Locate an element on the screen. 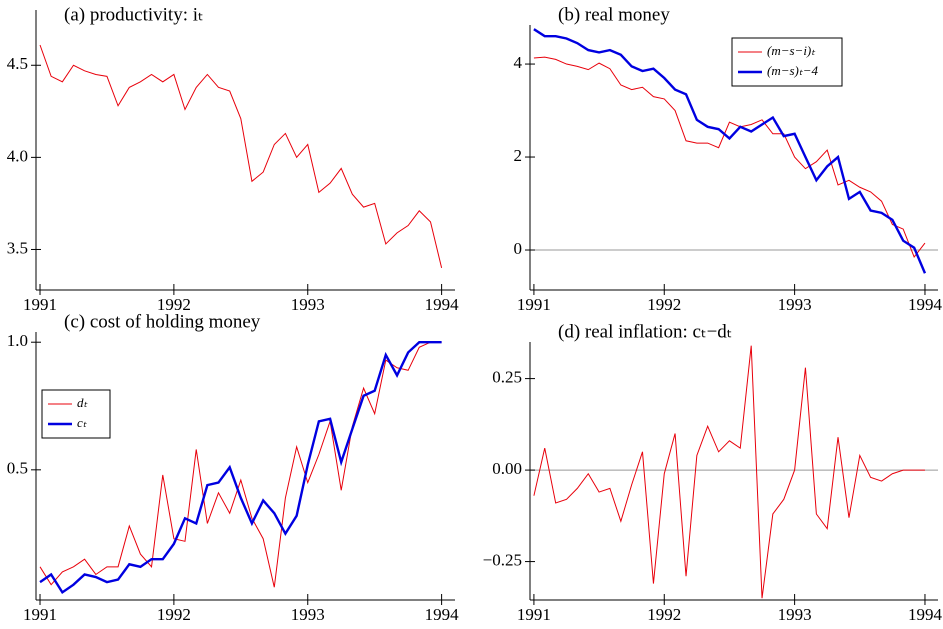 This screenshot has width=943, height=629. legend-label: dₜ is located at coordinates (83, 402).